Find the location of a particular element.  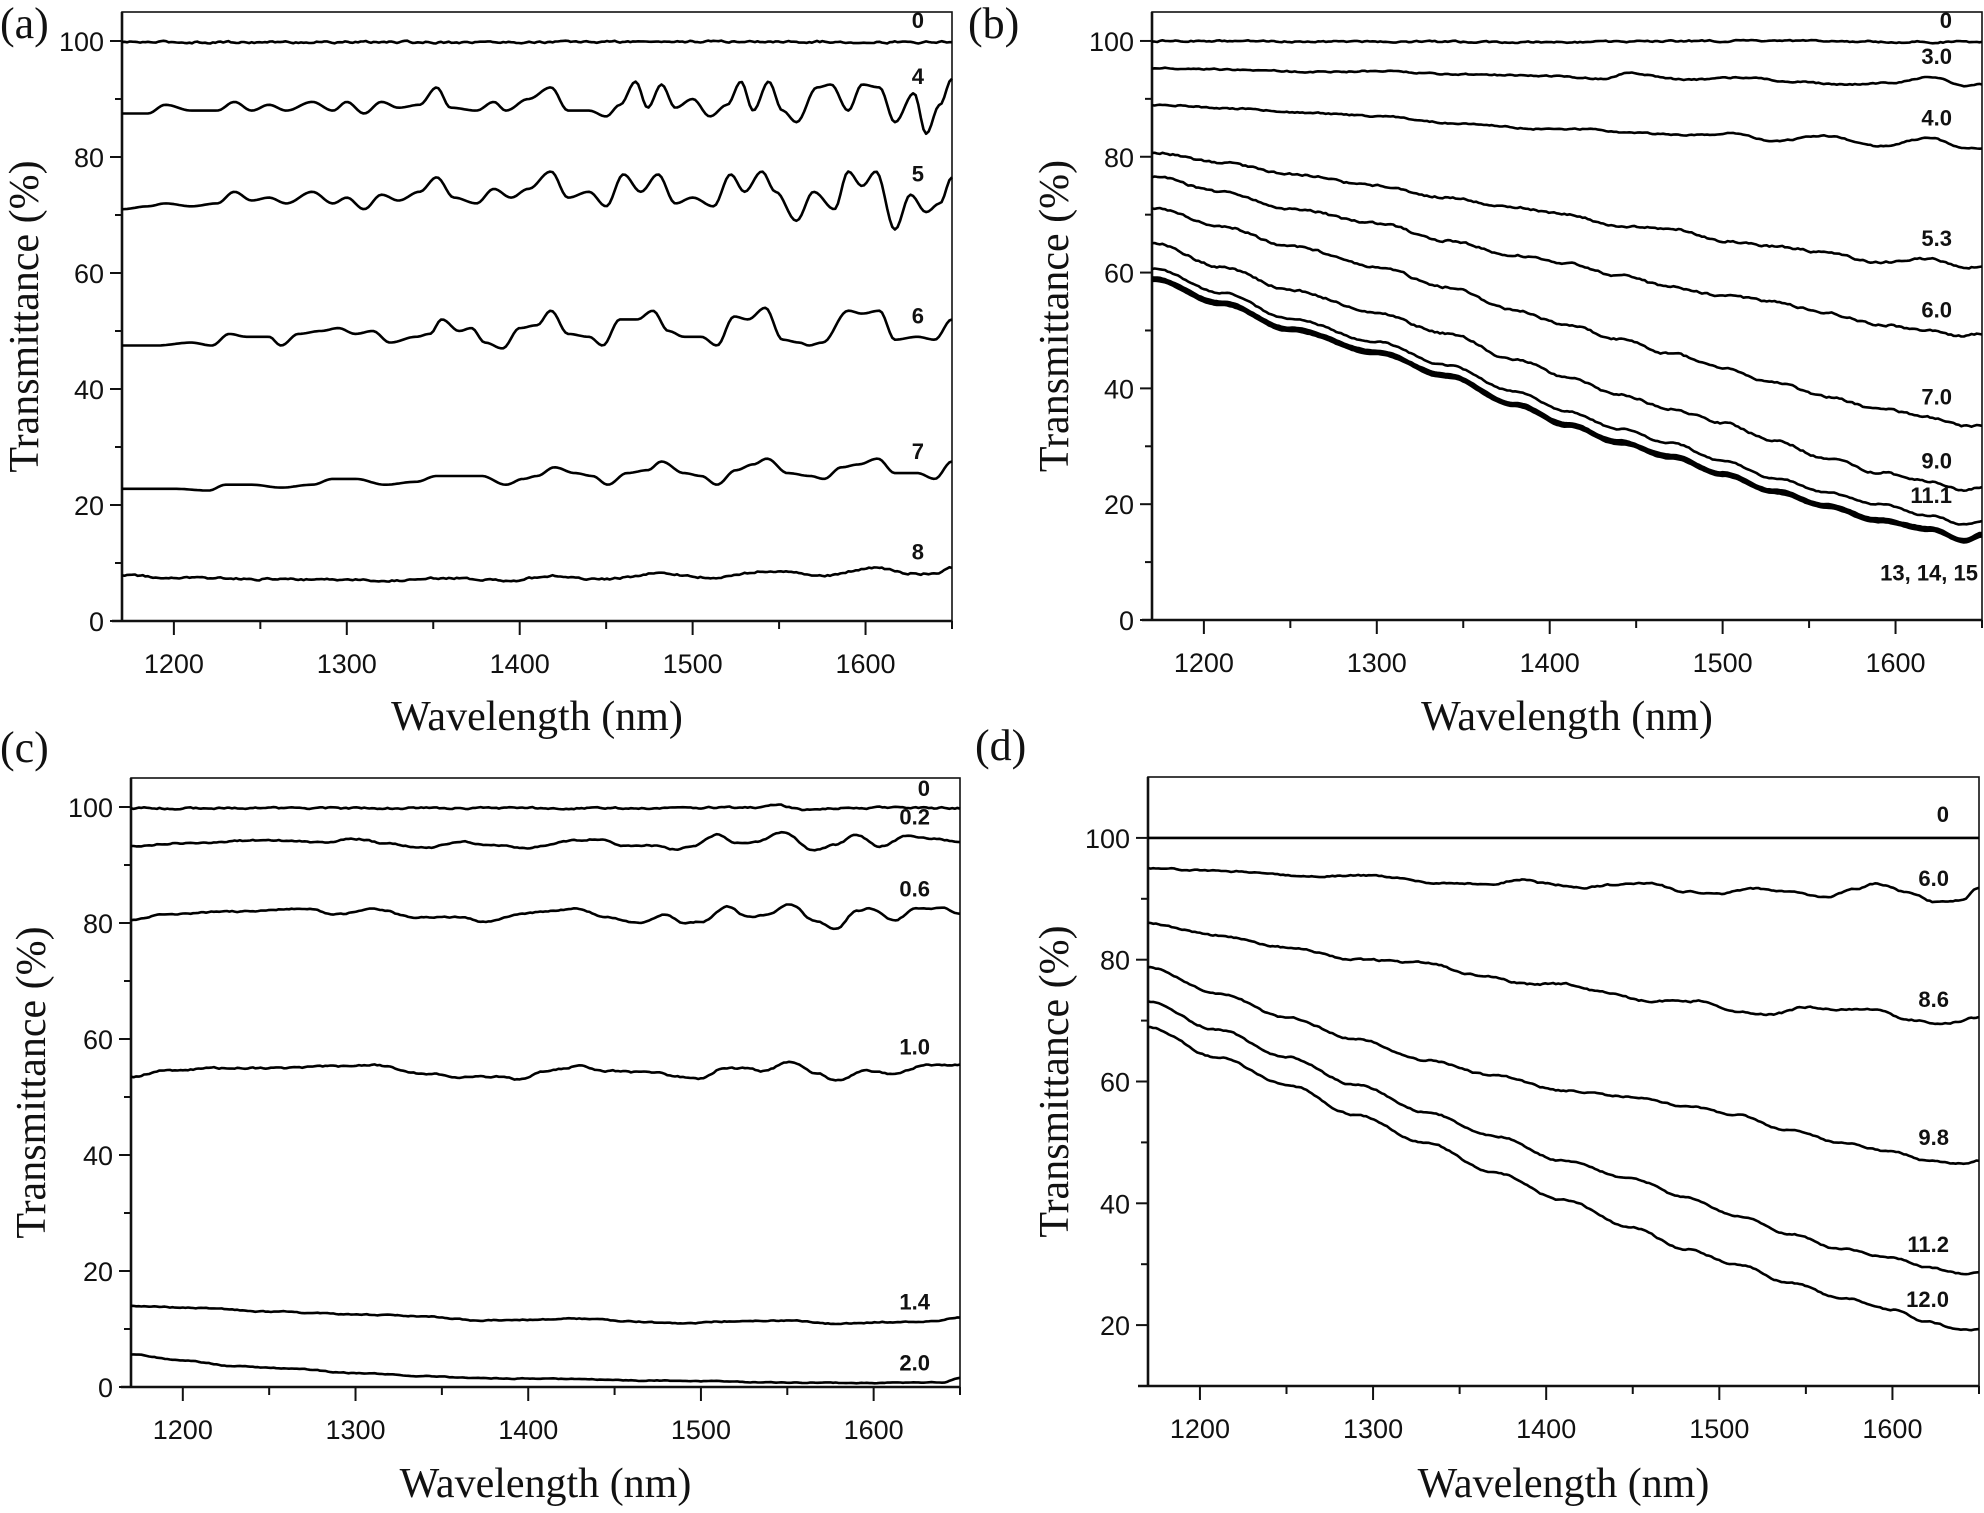

panel-label: (b) is located at coordinates (993, 24).